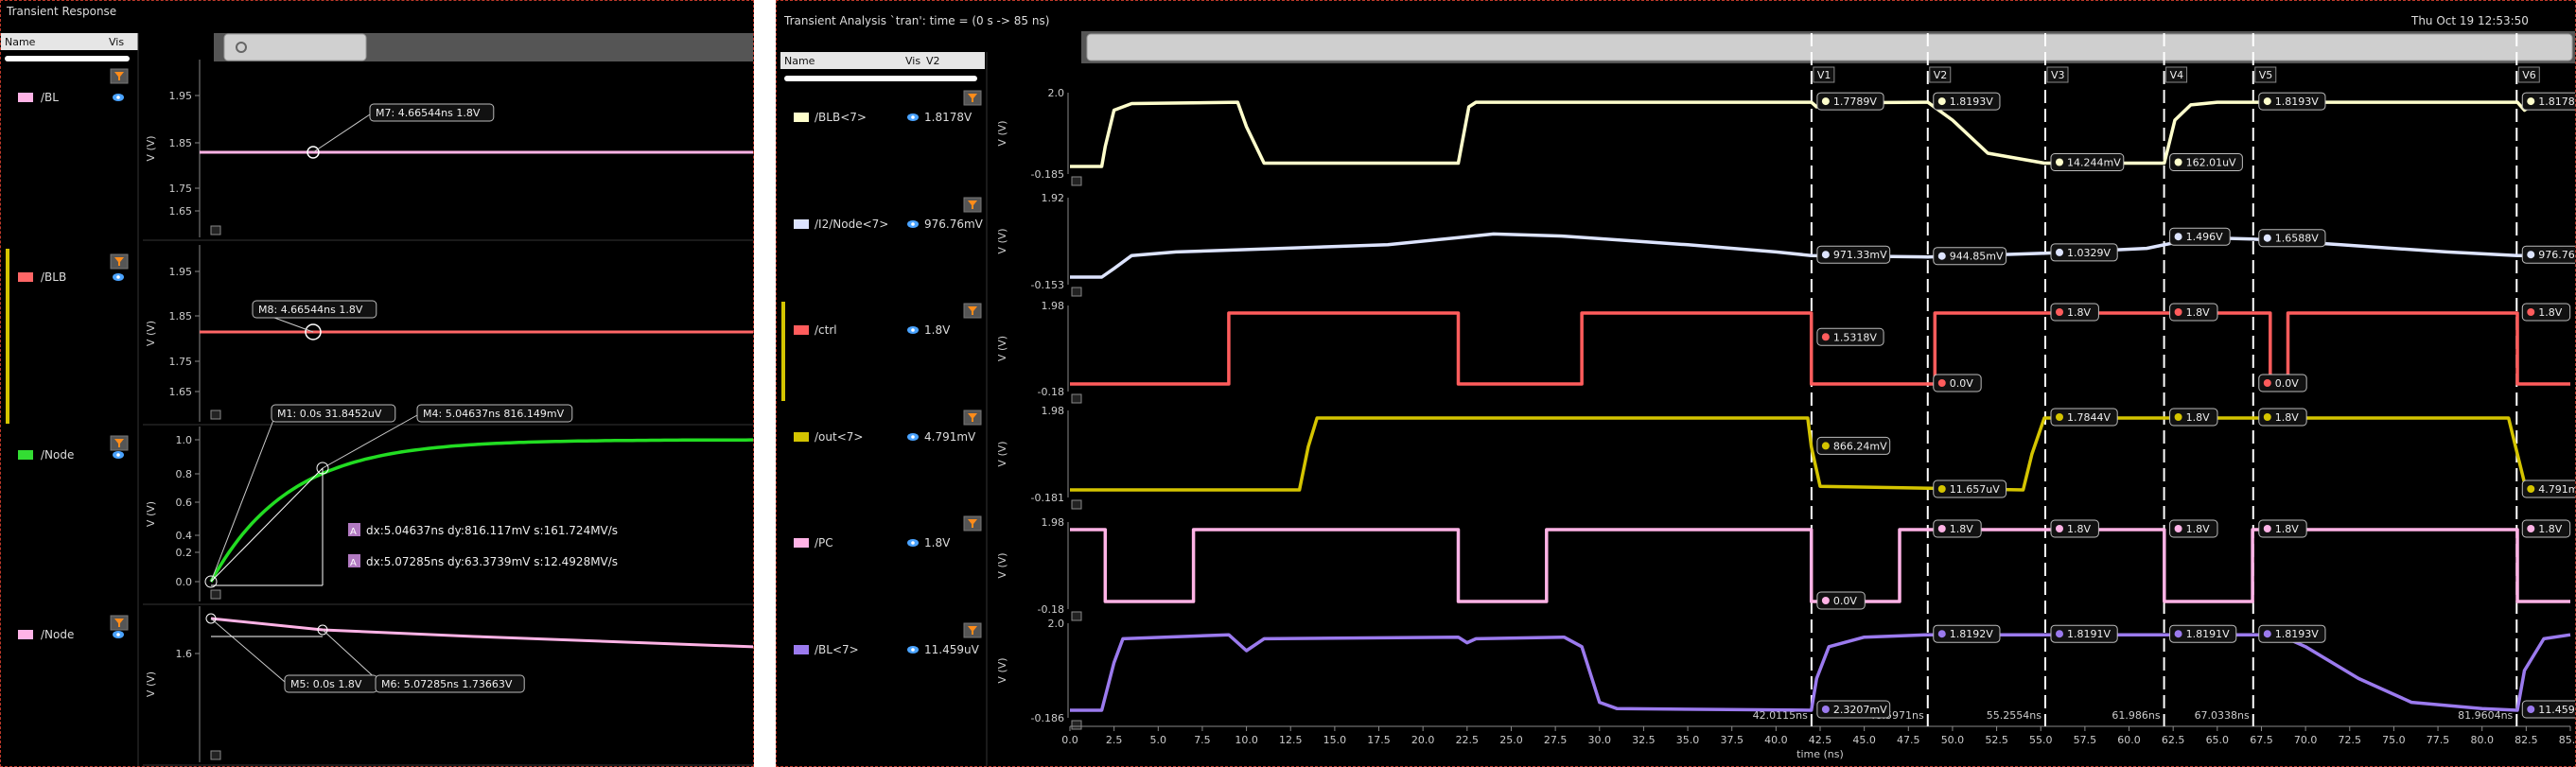 The height and width of the screenshot is (767, 2576). What do you see at coordinates (334, 414) in the screenshot?
I see `marker-m1-label-box` at bounding box center [334, 414].